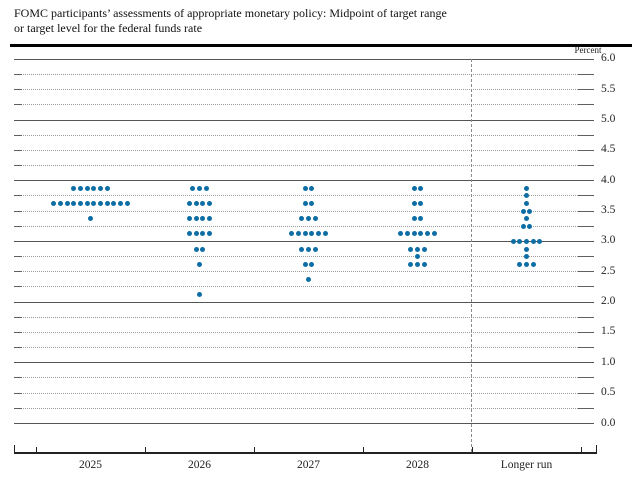 This screenshot has width=640, height=480. Describe the element at coordinates (608, 270) in the screenshot. I see `y-tick-label: 2.5` at that location.